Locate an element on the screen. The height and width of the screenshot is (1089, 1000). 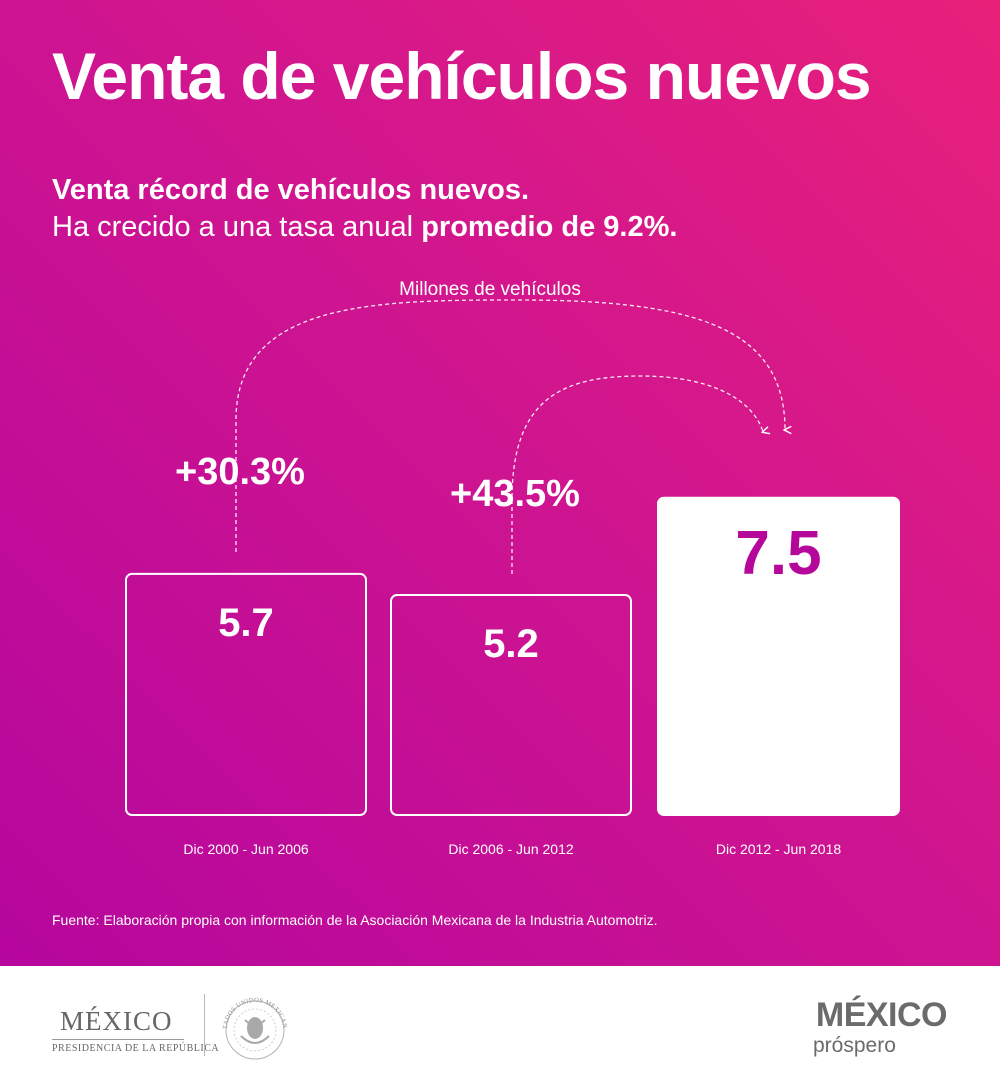
brand-logo-subtitle: próspero is located at coordinates (854, 1045).